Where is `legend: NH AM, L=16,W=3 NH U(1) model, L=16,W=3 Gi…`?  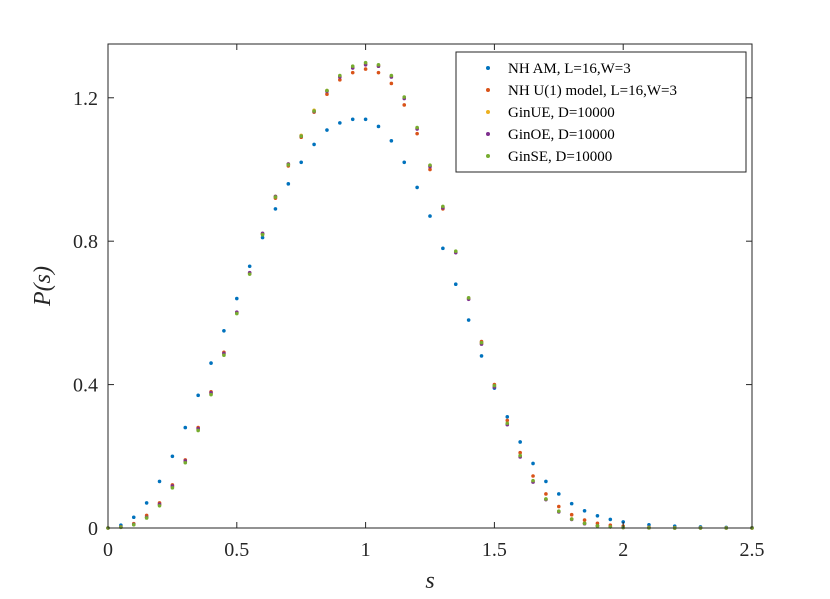 legend: NH AM, L=16,W=3 NH U(1) model, L=16,W=3 Gi… is located at coordinates (601, 112).